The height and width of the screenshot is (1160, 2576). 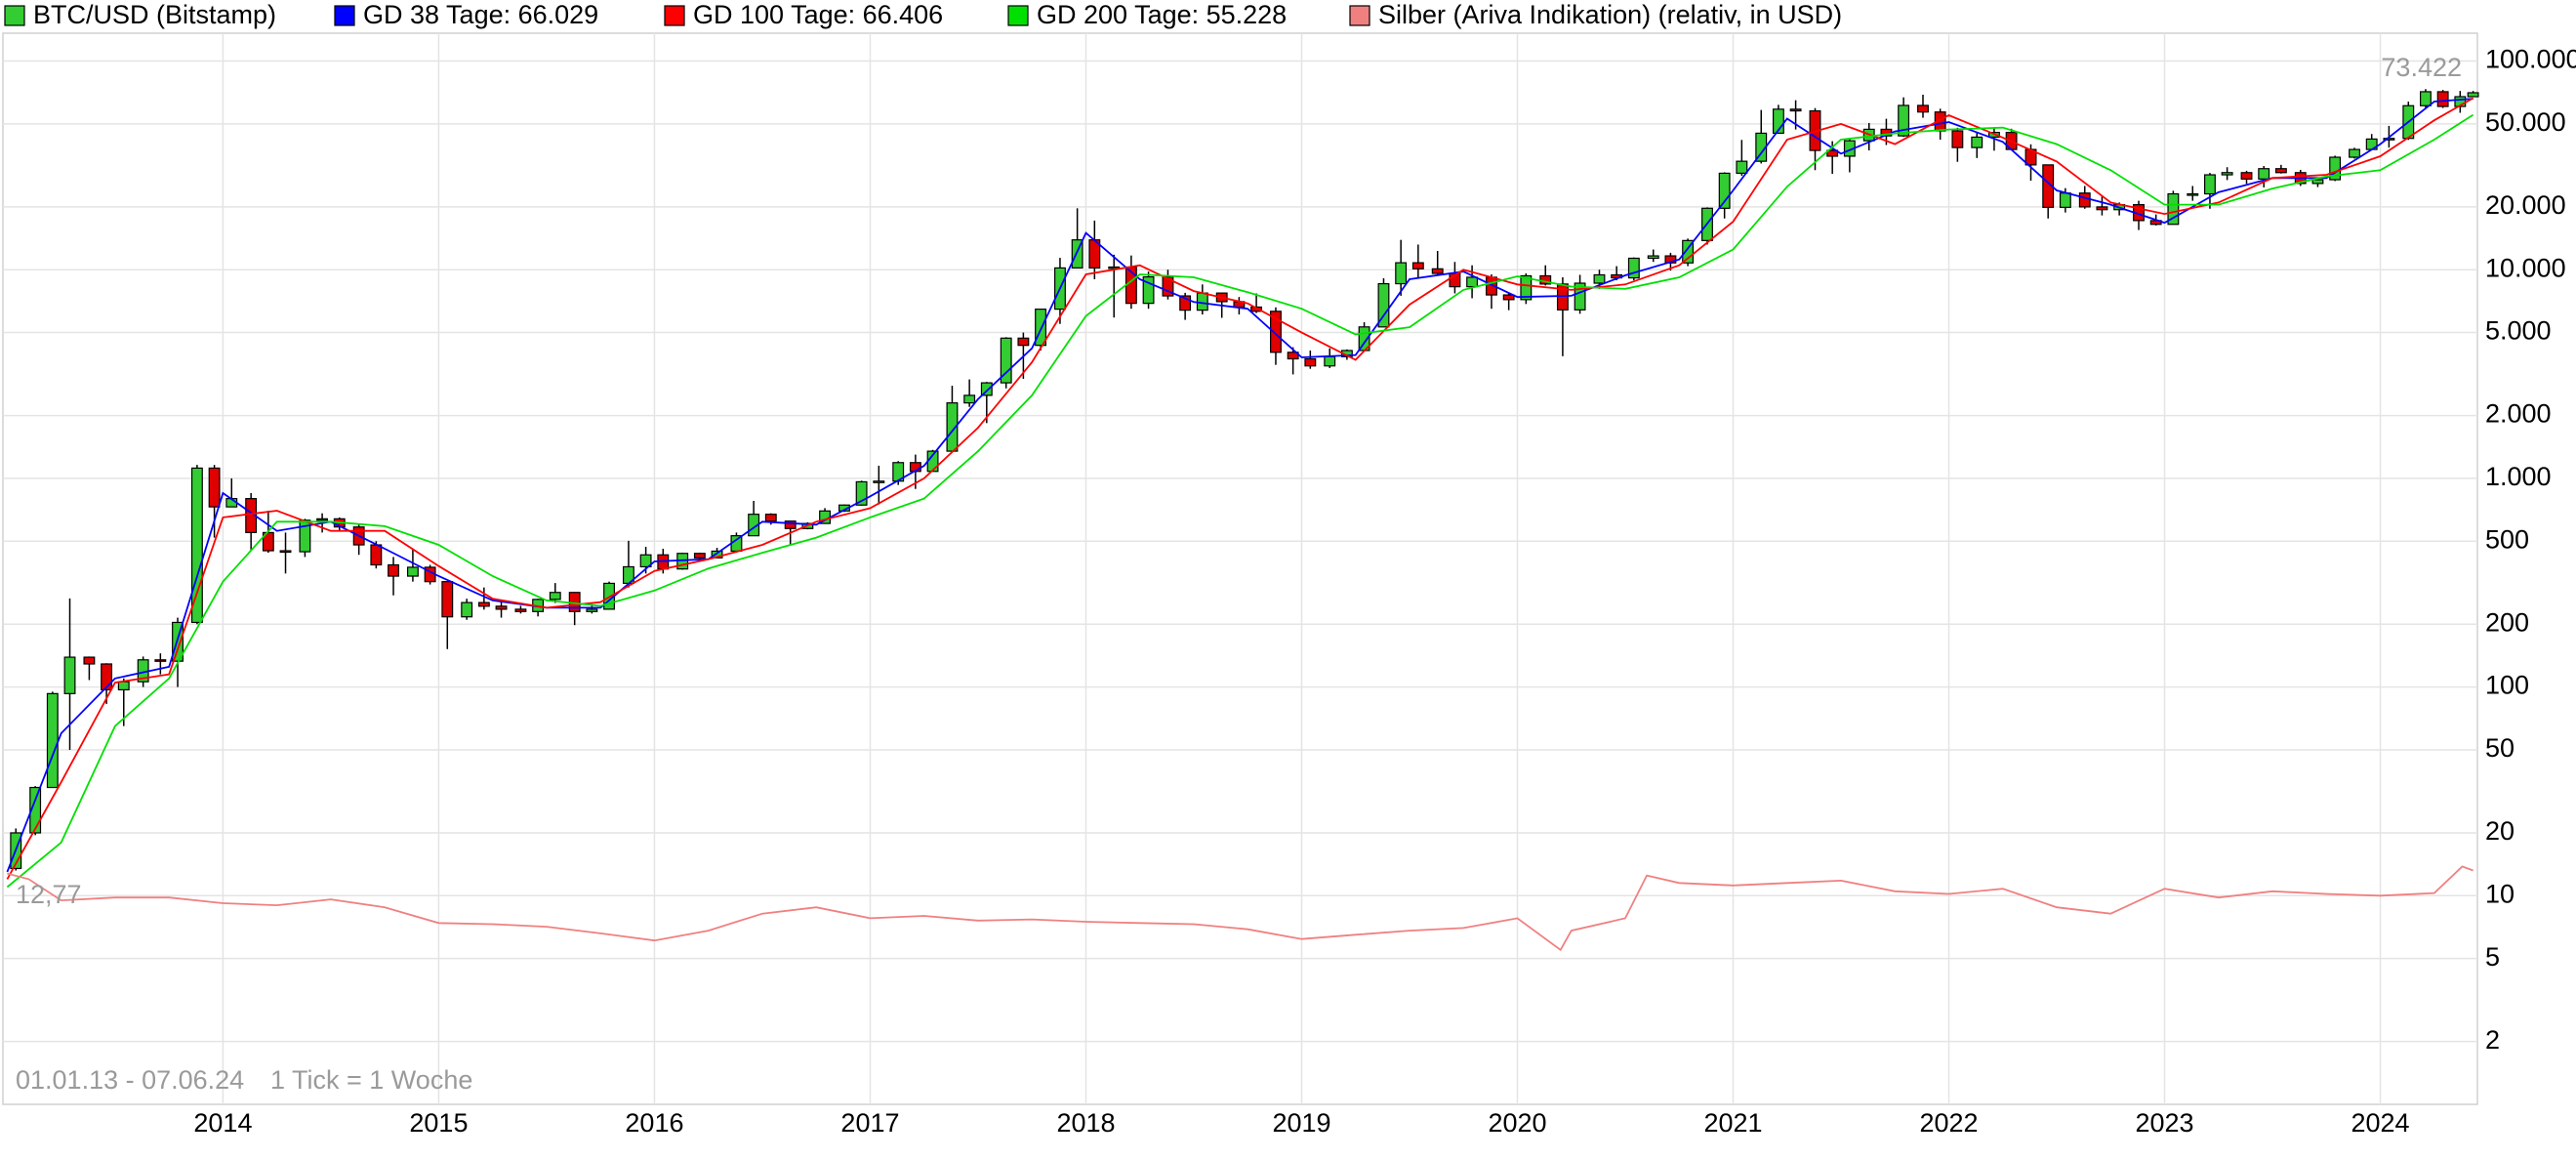 I want to click on line-series, so click(x=1240, y=908).